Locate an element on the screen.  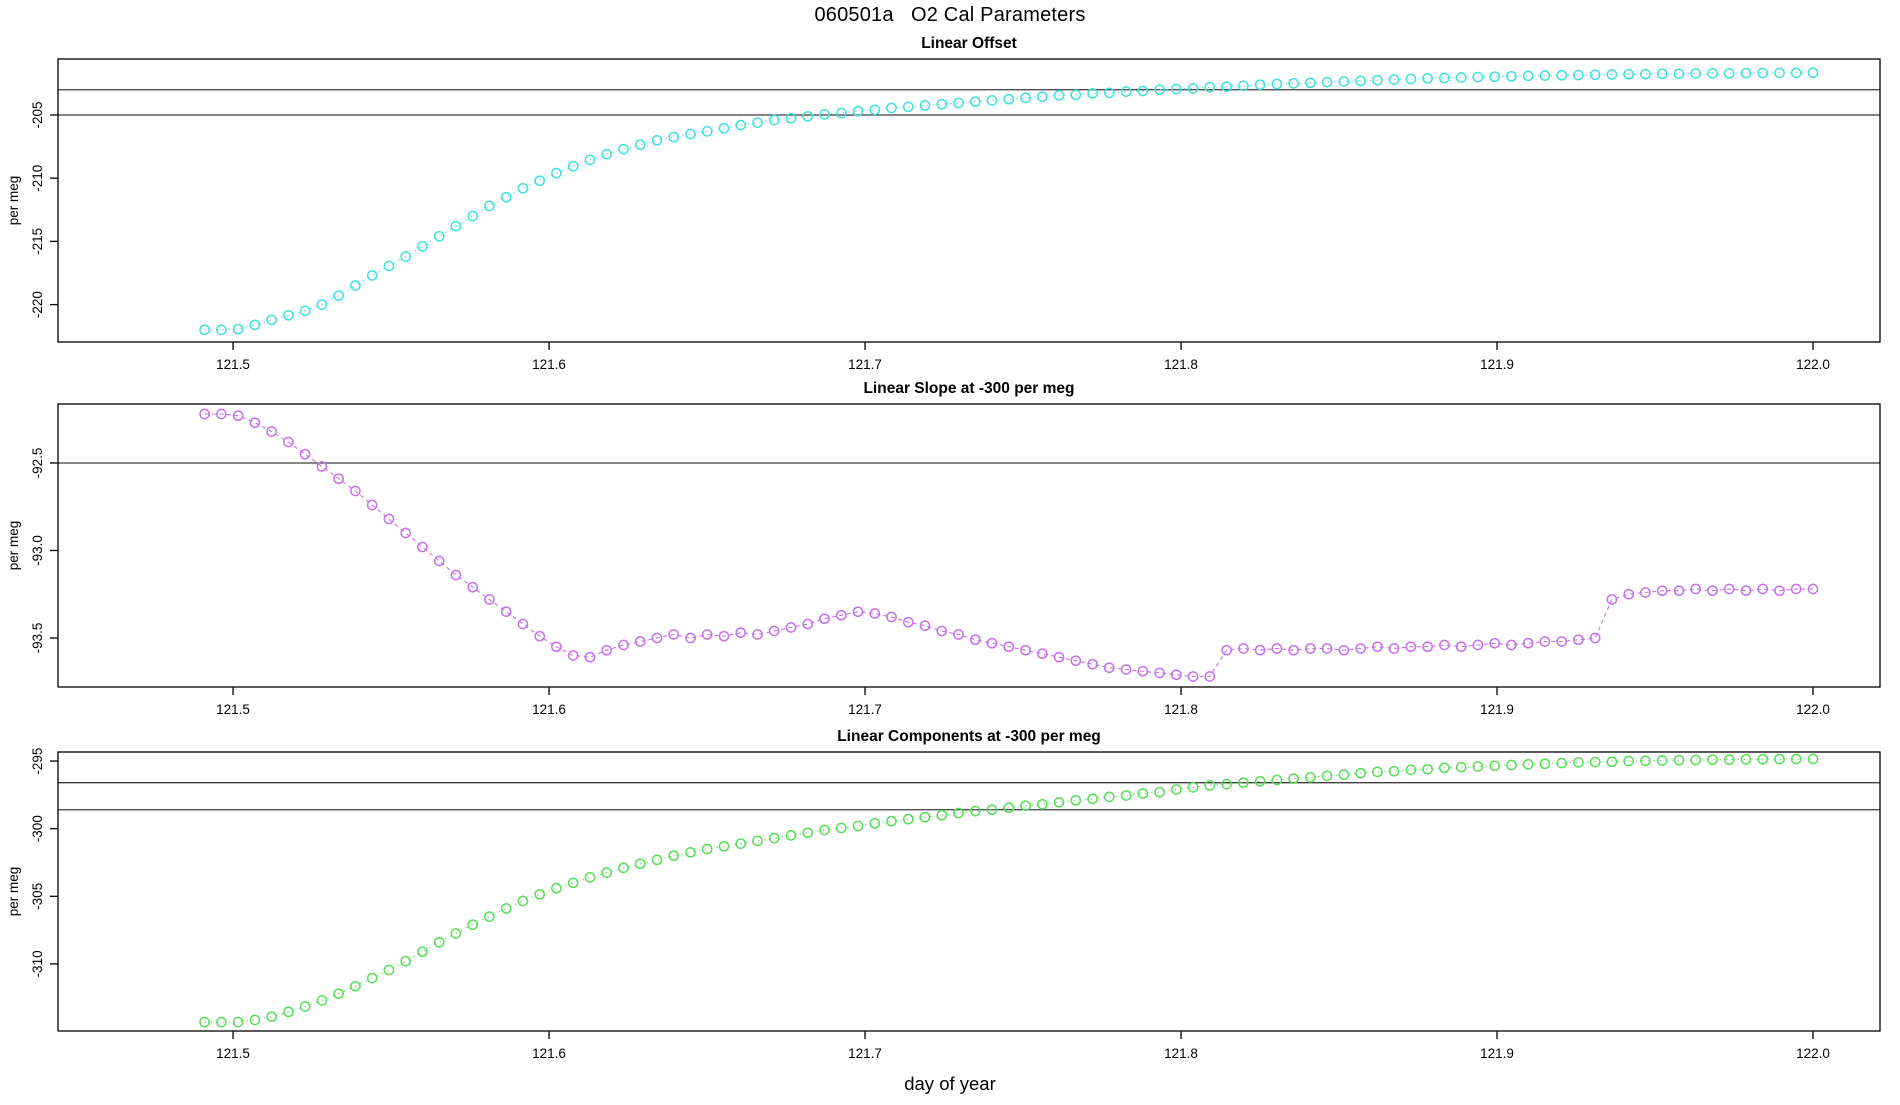
y-tick-label: -300 is located at coordinates (37, 828).